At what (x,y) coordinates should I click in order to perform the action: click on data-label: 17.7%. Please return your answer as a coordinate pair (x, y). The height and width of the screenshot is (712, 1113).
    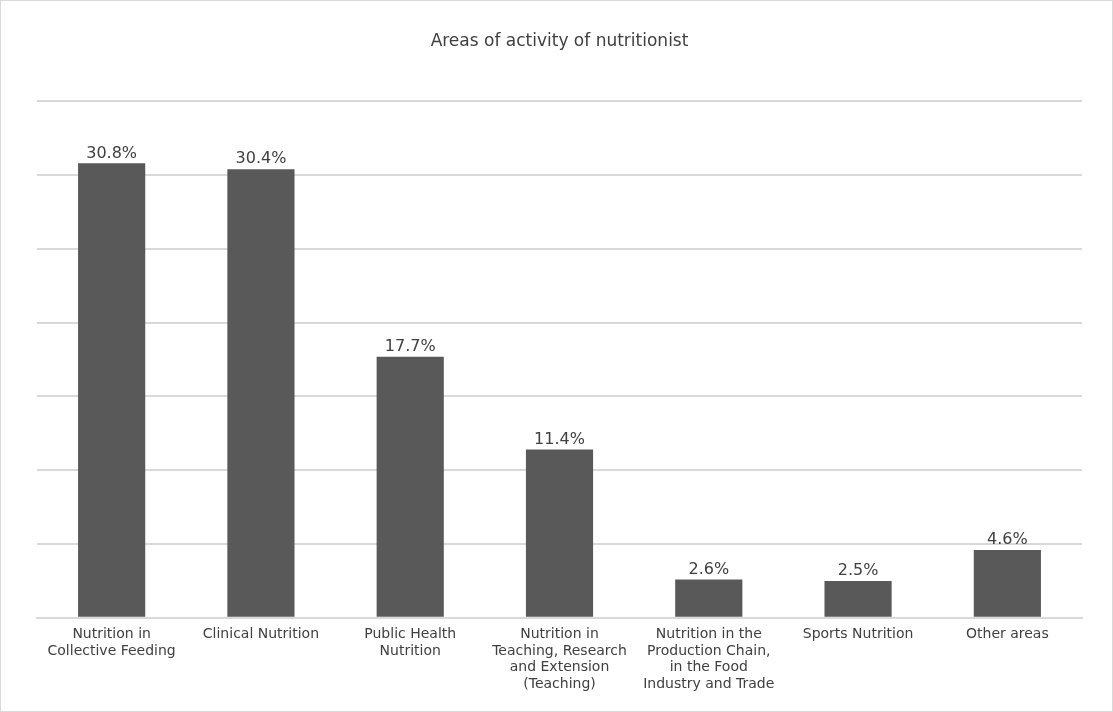
    Looking at the image, I should click on (410, 345).